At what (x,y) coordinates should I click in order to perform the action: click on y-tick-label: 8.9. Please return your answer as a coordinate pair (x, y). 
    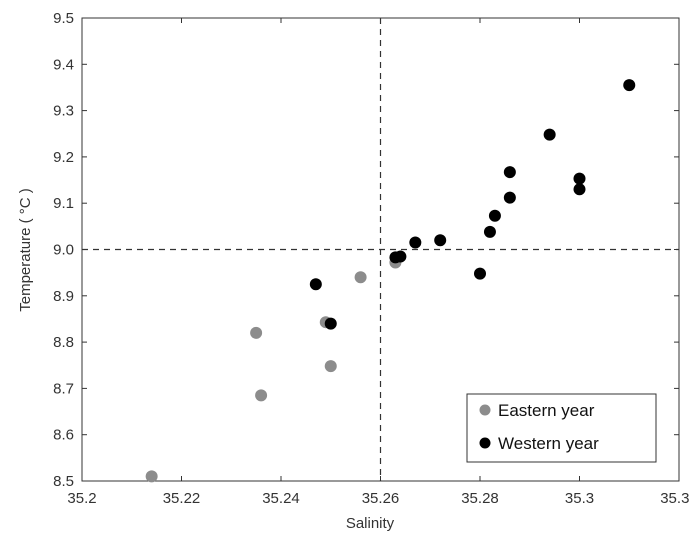
    Looking at the image, I should click on (63, 296).